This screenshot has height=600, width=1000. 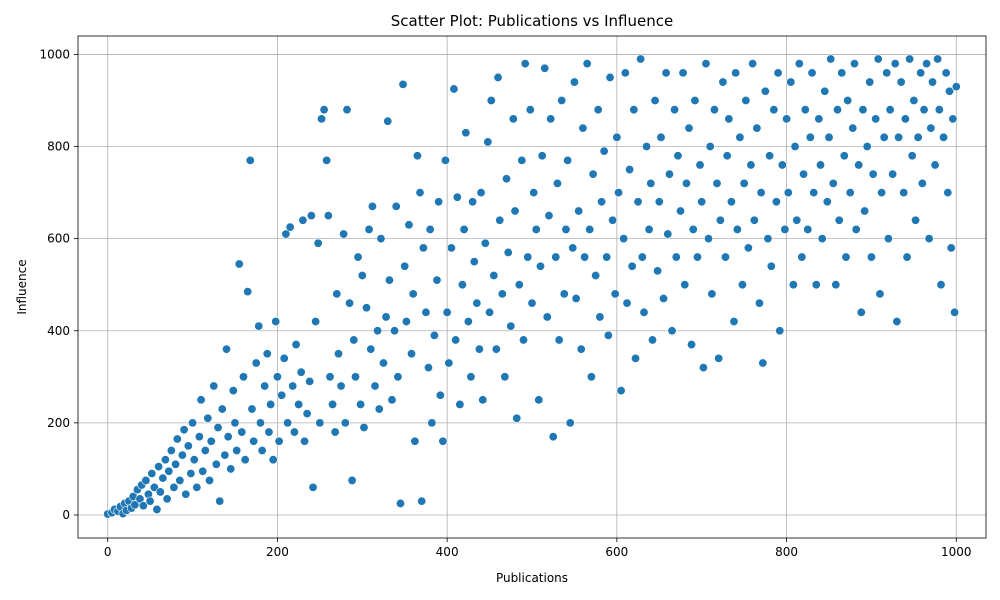 What do you see at coordinates (532, 21) in the screenshot?
I see `chart-title: Scatter Plot: Publications vs Influence` at bounding box center [532, 21].